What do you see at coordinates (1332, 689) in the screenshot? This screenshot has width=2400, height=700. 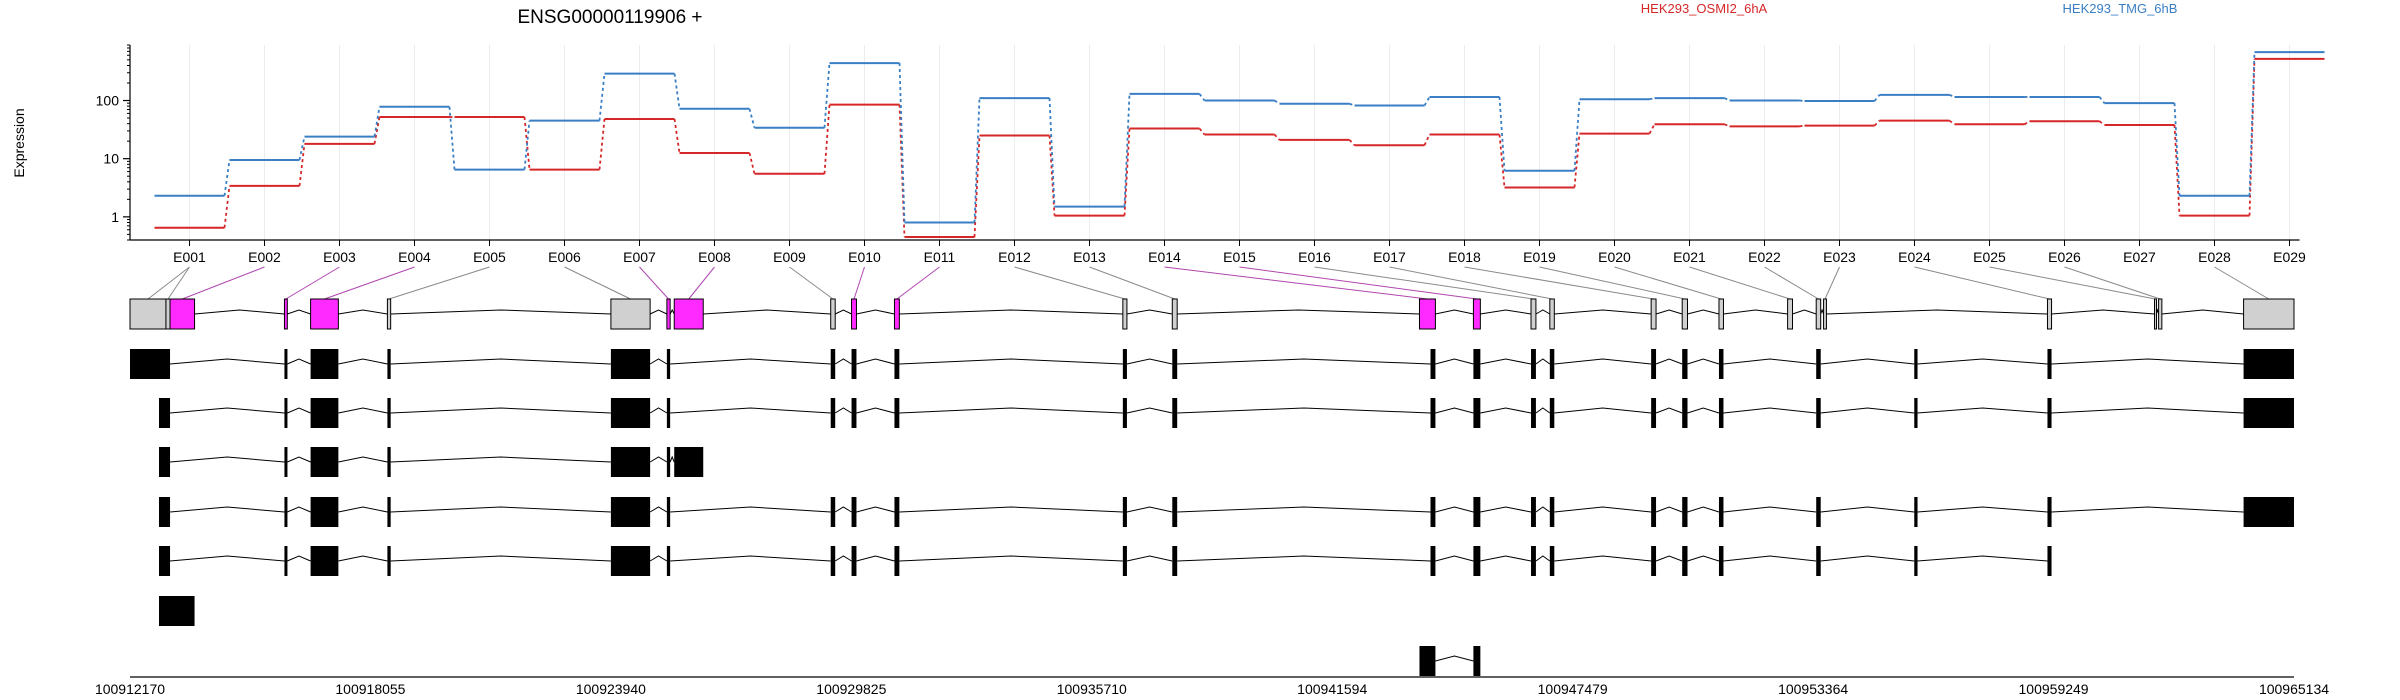 I see `genomic-tick-label: 100941594` at bounding box center [1332, 689].